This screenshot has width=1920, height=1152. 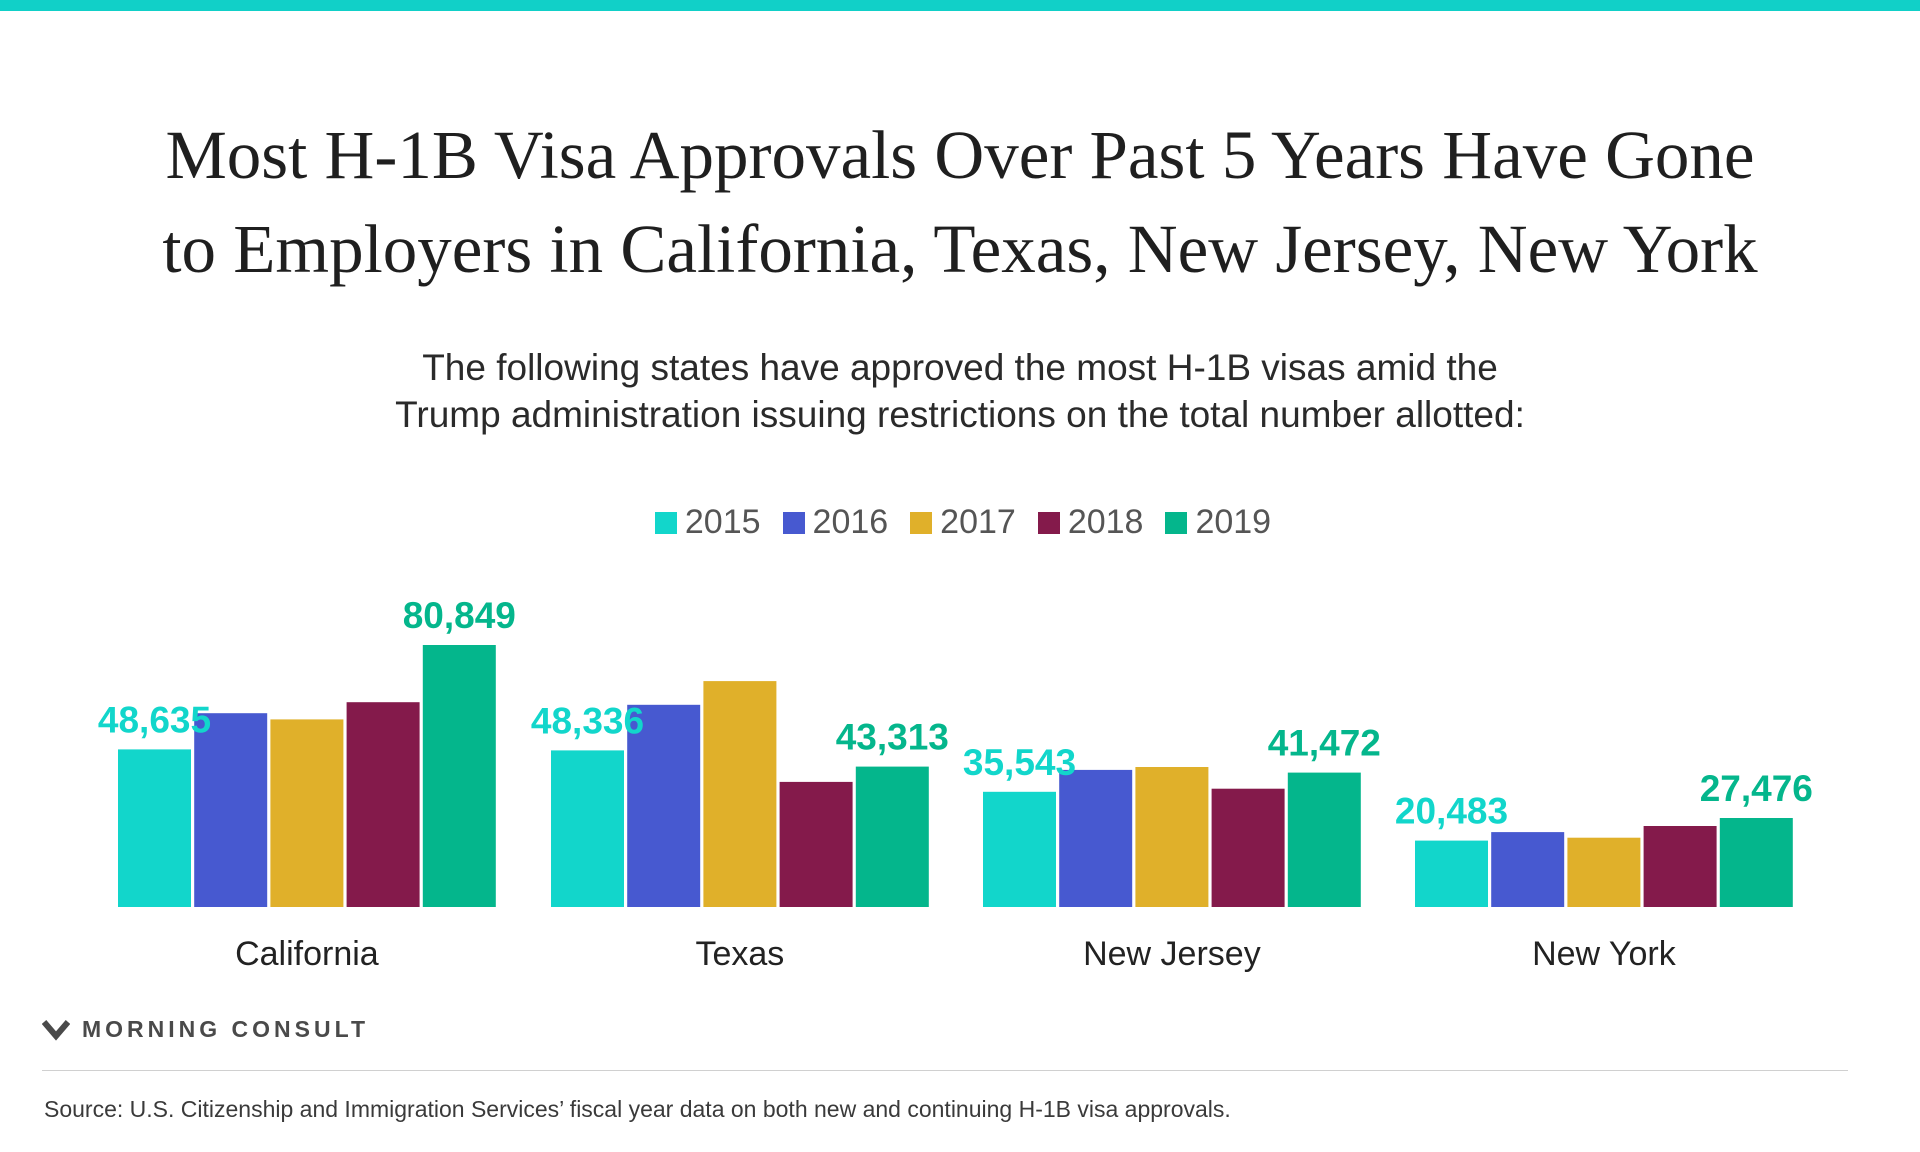 What do you see at coordinates (664, 805) in the screenshot?
I see `bar-texas-2016` at bounding box center [664, 805].